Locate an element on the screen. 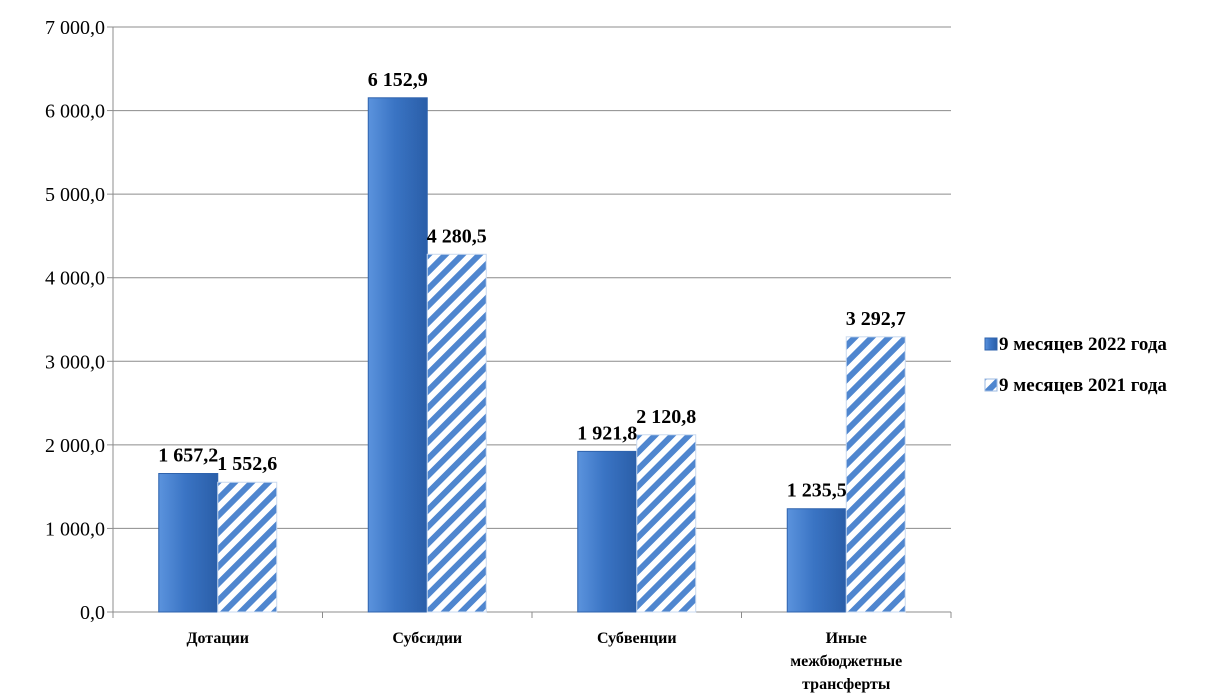 The image size is (1223, 696). legend-label: 9 месяцев 2021 года is located at coordinates (1083, 385).